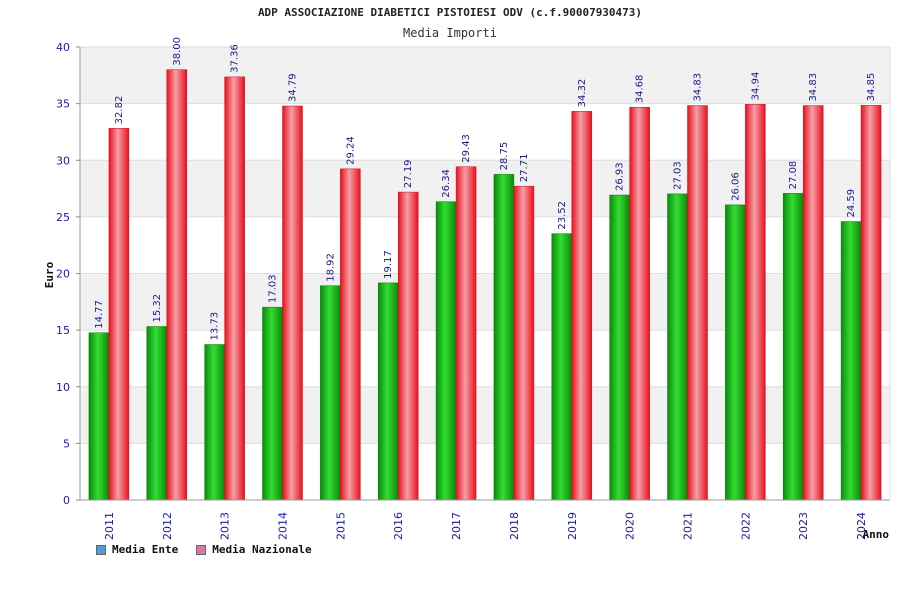 The height and width of the screenshot is (600, 900). What do you see at coordinates (562, 215) in the screenshot?
I see `data-label: 23.52` at bounding box center [562, 215].